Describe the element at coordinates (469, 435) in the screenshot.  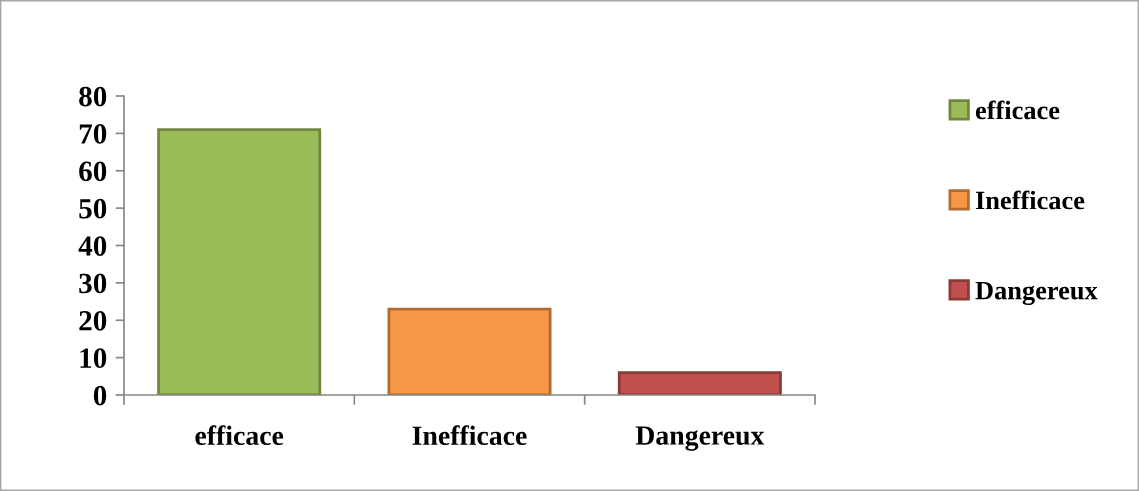
I see `x-tick-label: Inefficace` at that location.